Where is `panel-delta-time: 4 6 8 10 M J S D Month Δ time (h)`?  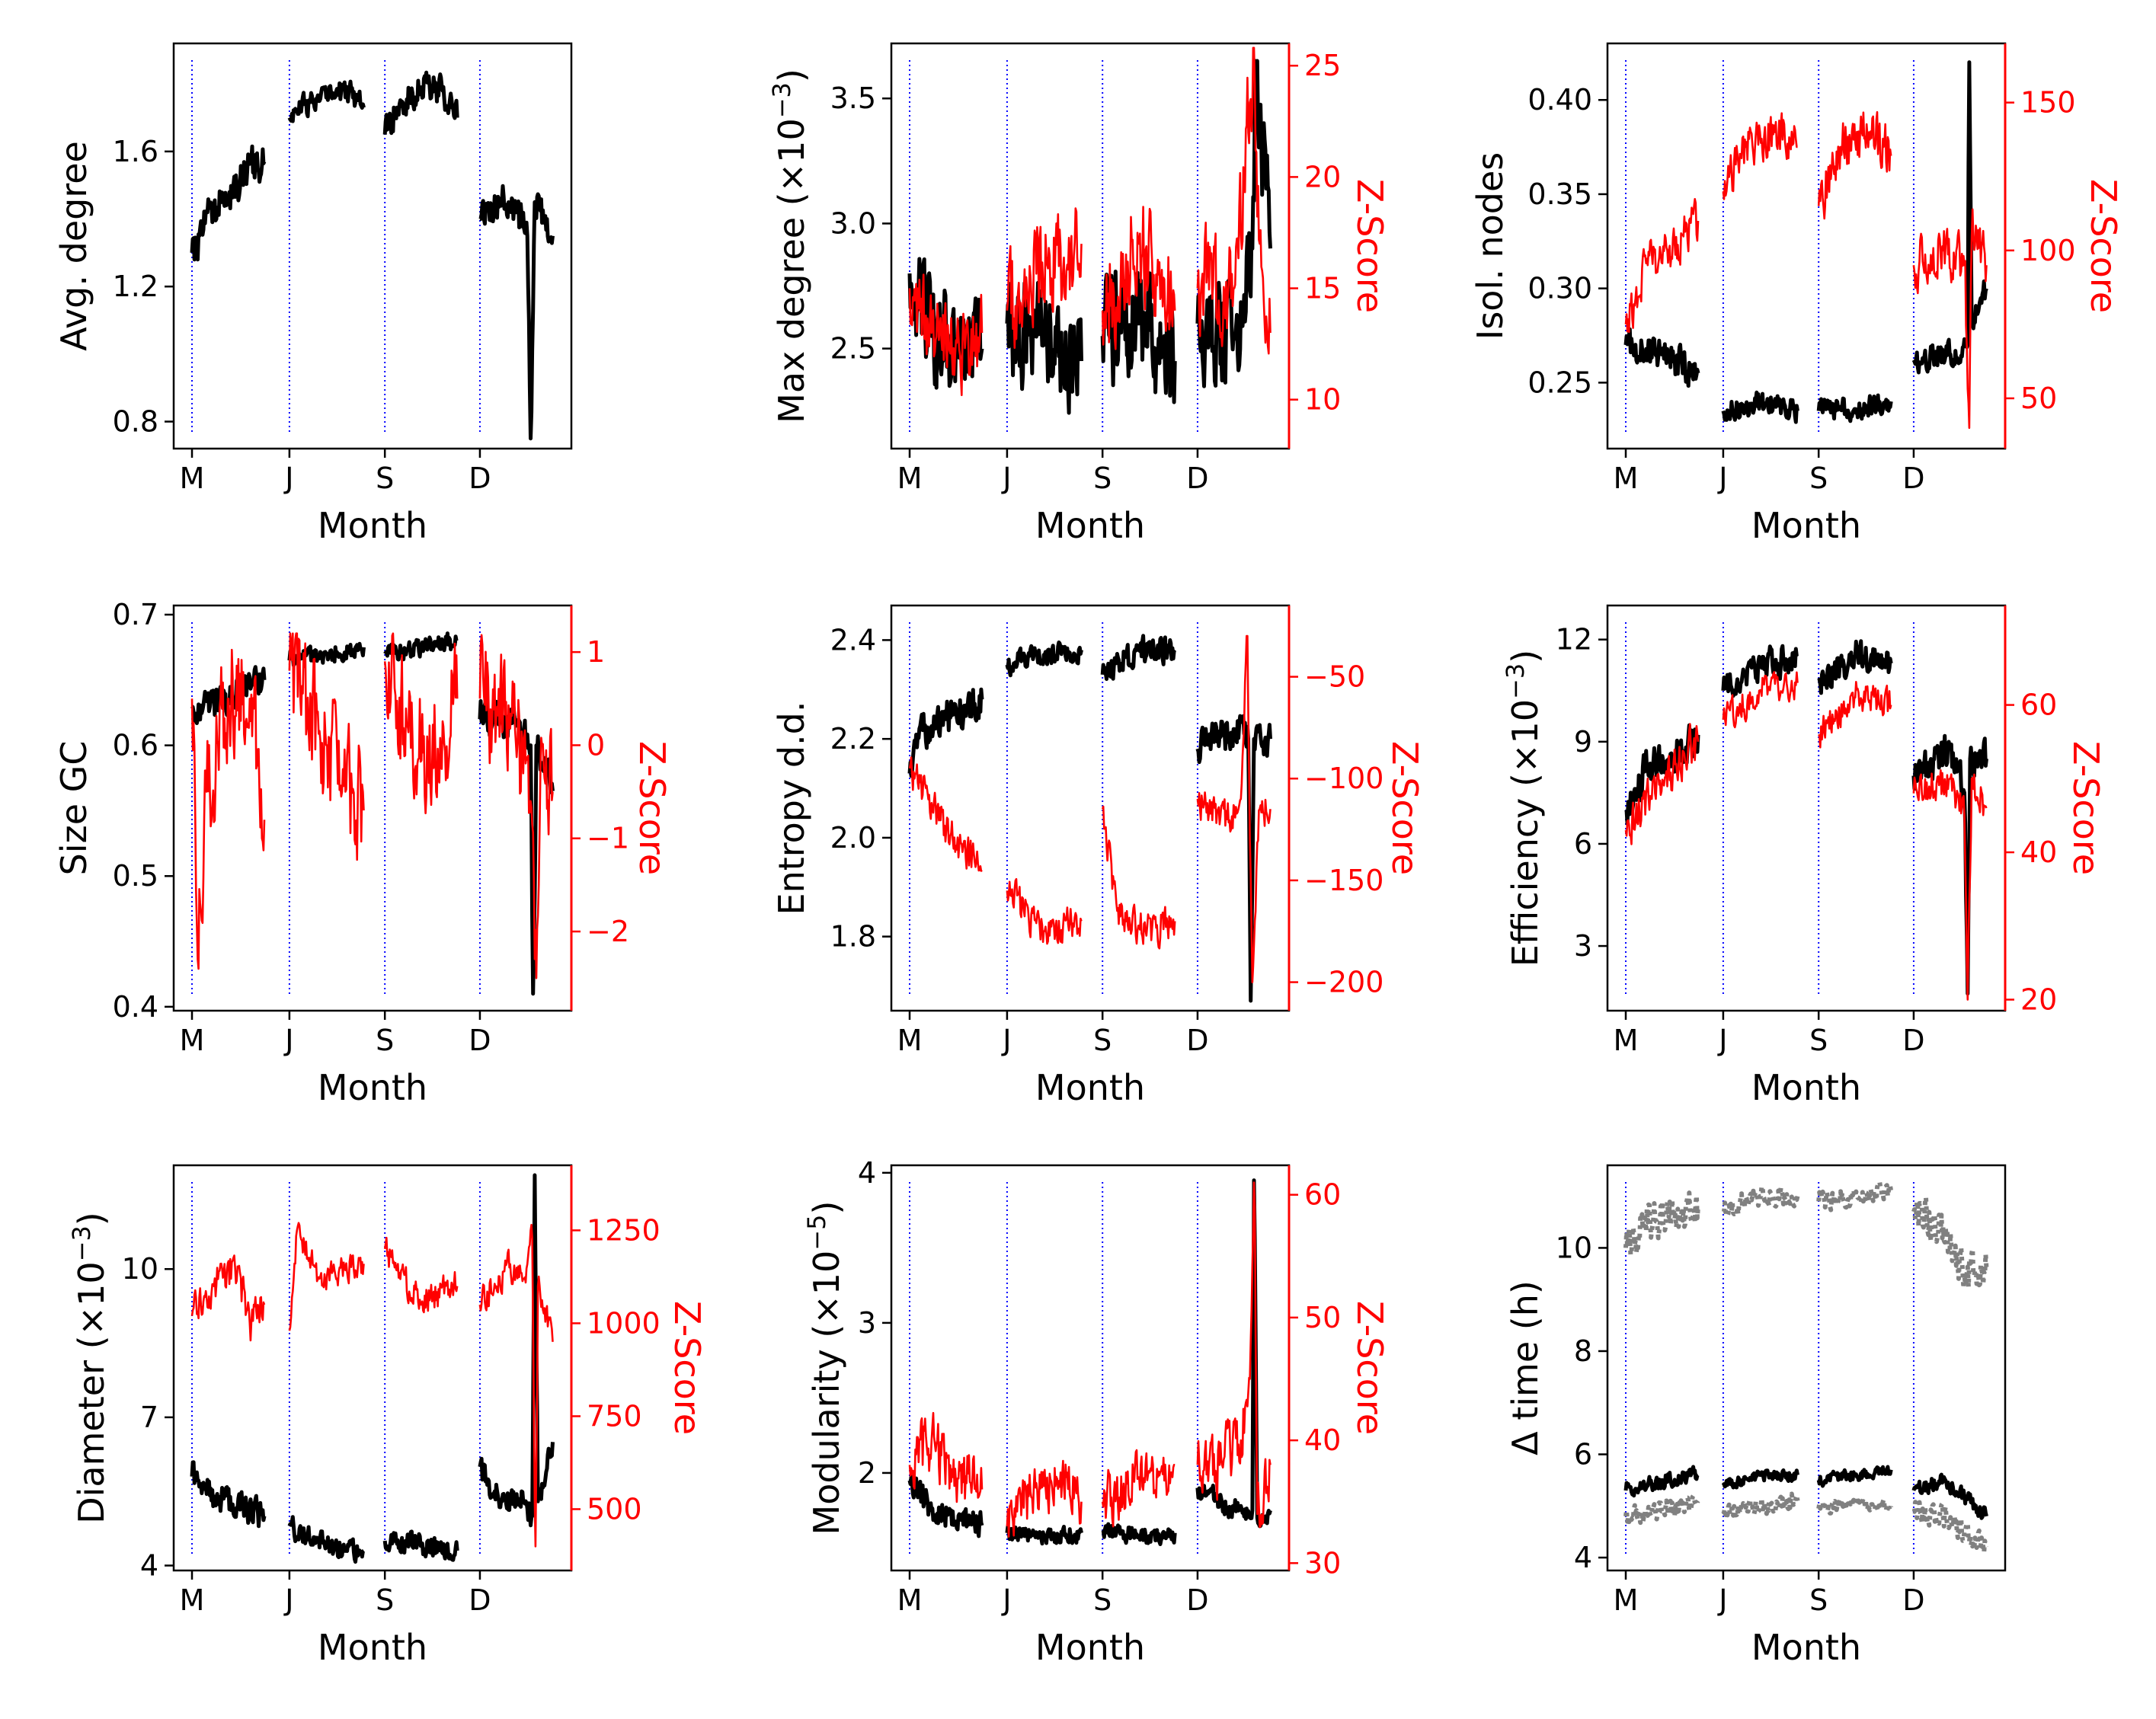 panel-delta-time: 4 6 8 10 M J S D Month Δ time (h) is located at coordinates (1756, 1416).